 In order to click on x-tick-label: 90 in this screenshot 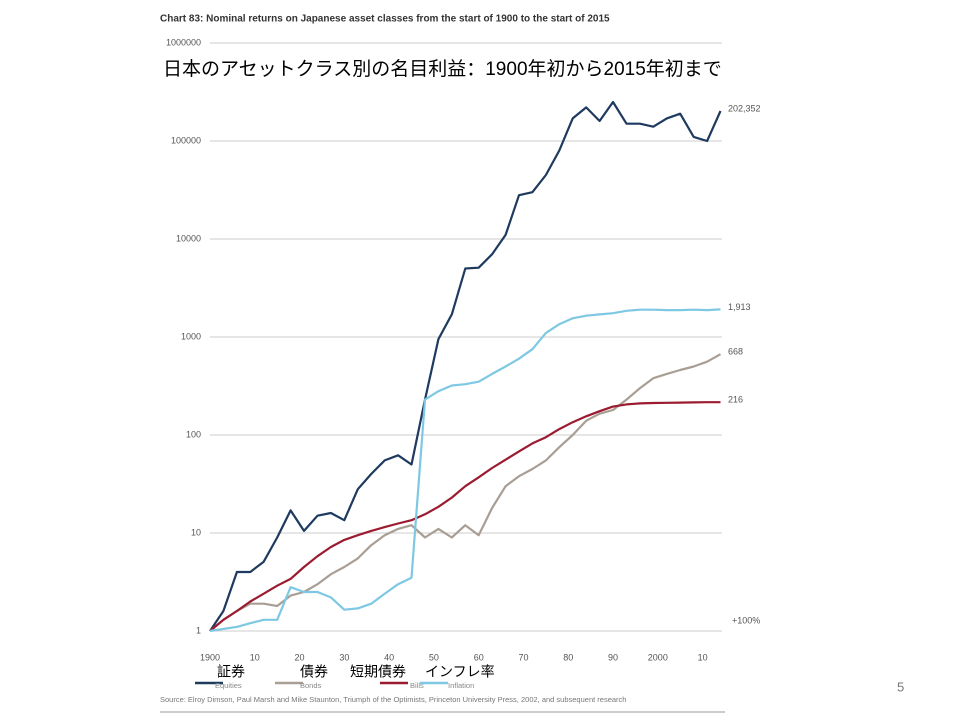, I will do `click(613, 657)`.